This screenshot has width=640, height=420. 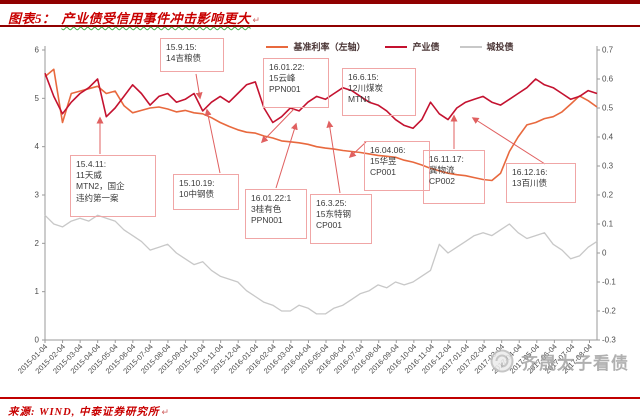 I want to click on annotation-line: 13百川债, so click(x=529, y=183).